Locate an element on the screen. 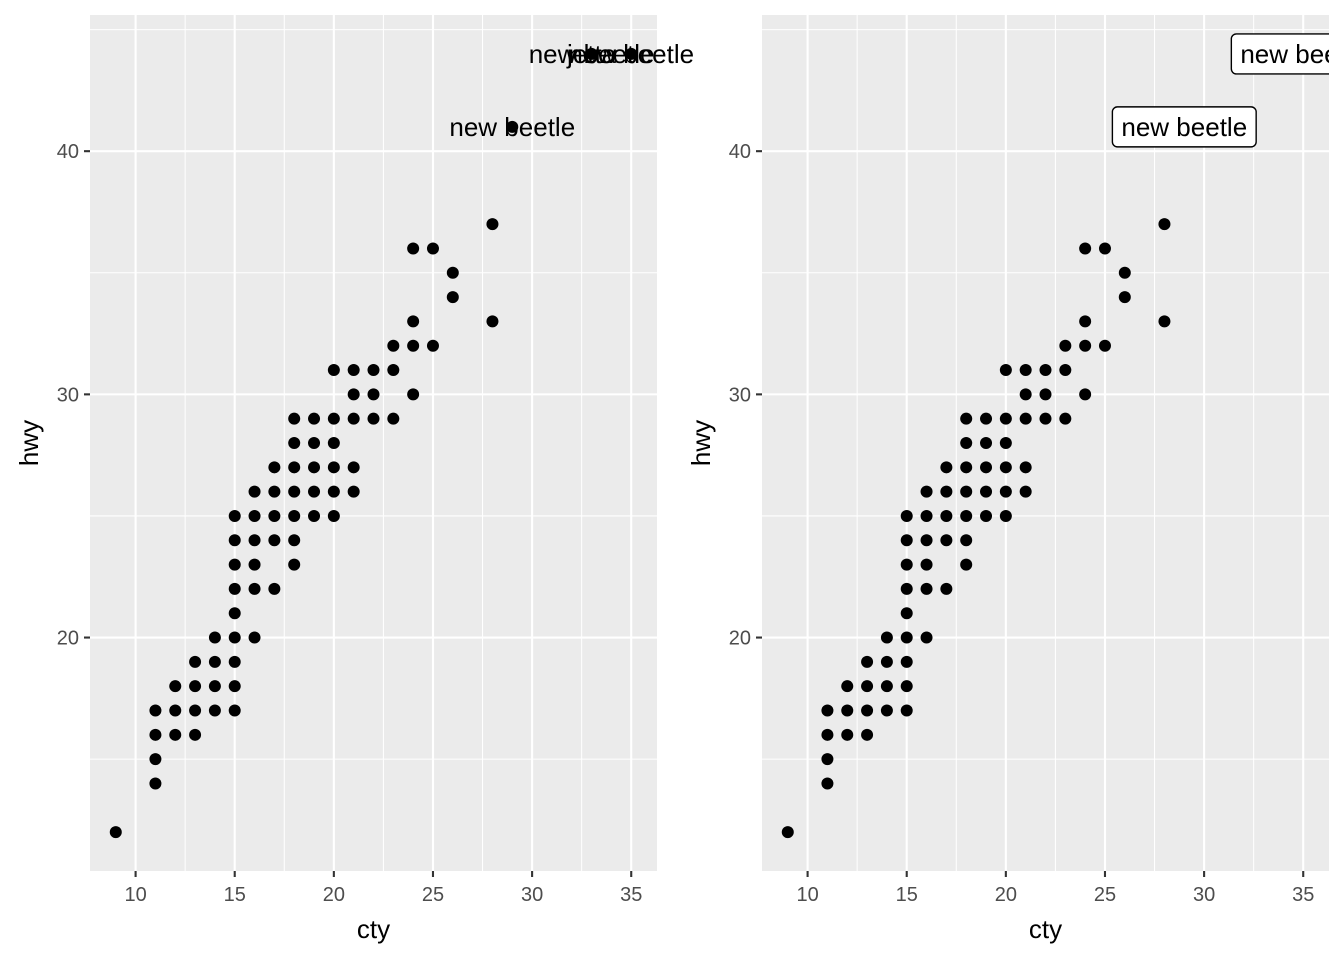 Image resolution: width=1344 pixels, height=965 pixels. label-box is located at coordinates (1184, 127).